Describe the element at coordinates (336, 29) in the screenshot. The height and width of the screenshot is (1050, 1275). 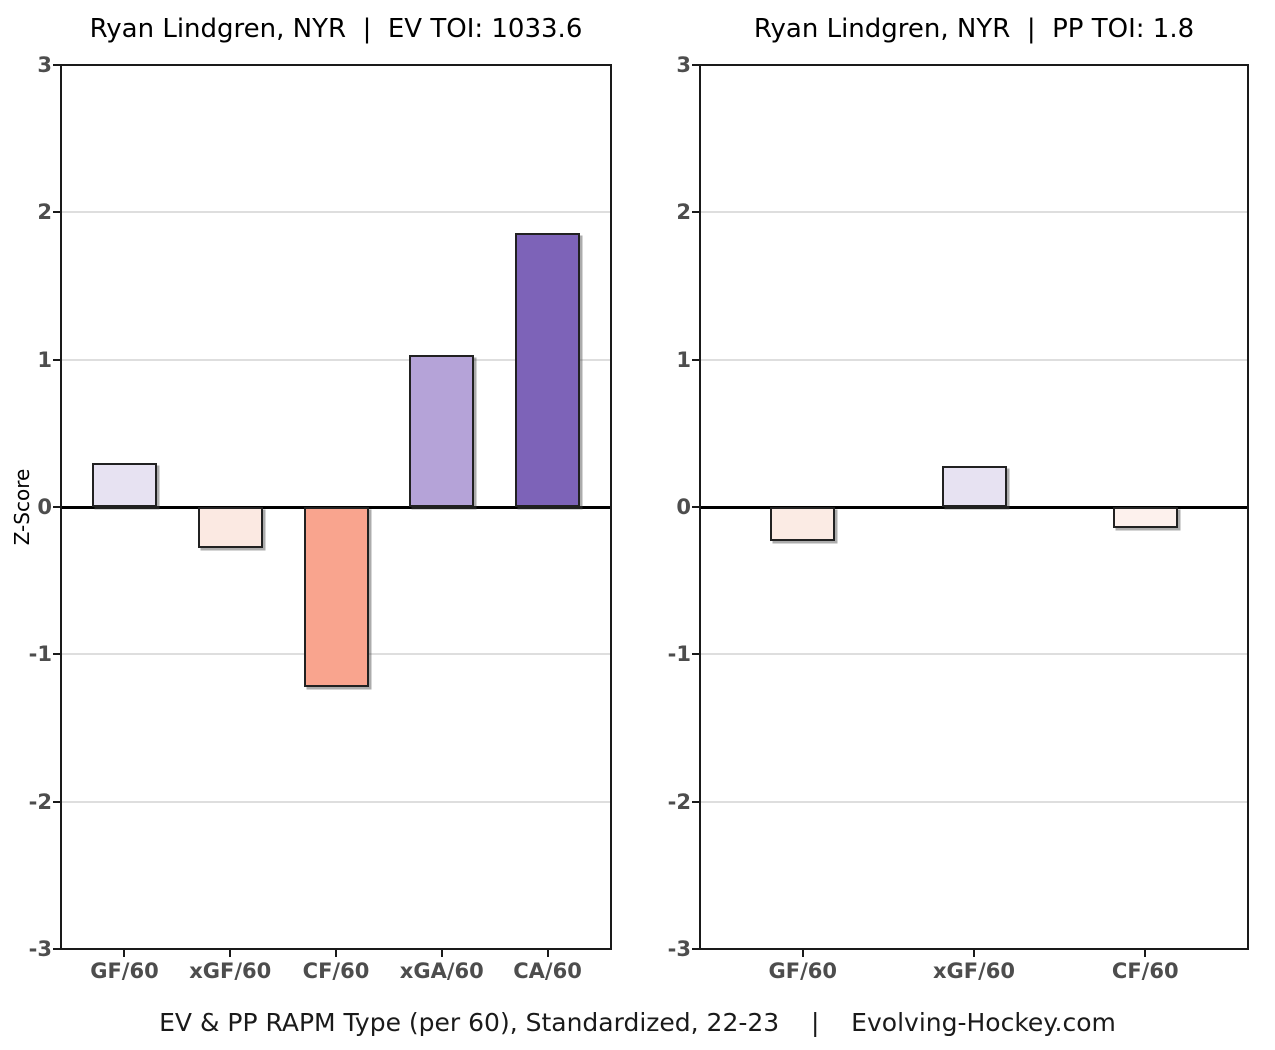
I see `chart-title-ev: Ryan Lindgren, NYR | EV TOI: 1033.6` at that location.